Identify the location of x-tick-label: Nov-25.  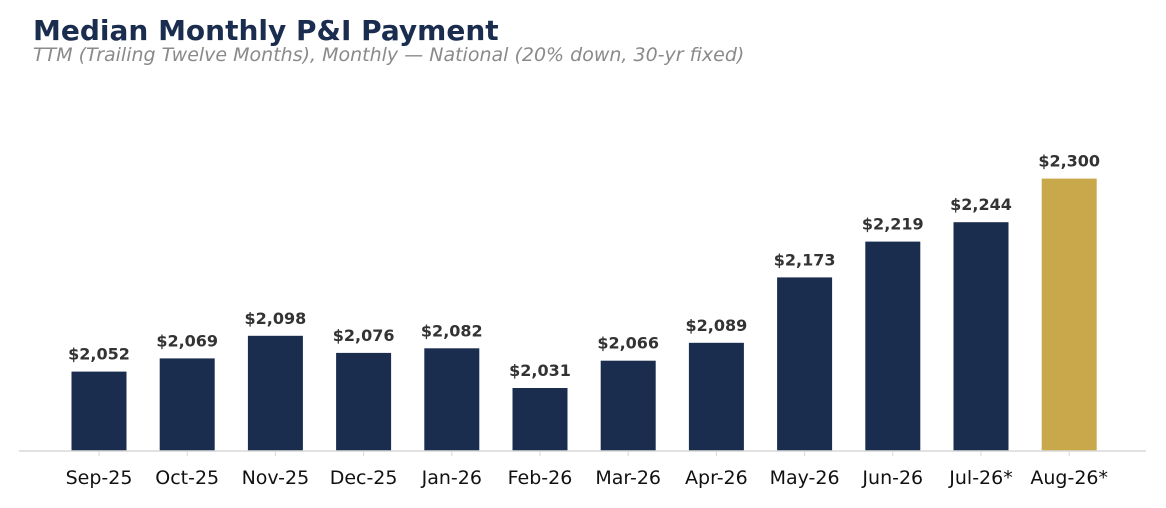
(276, 478).